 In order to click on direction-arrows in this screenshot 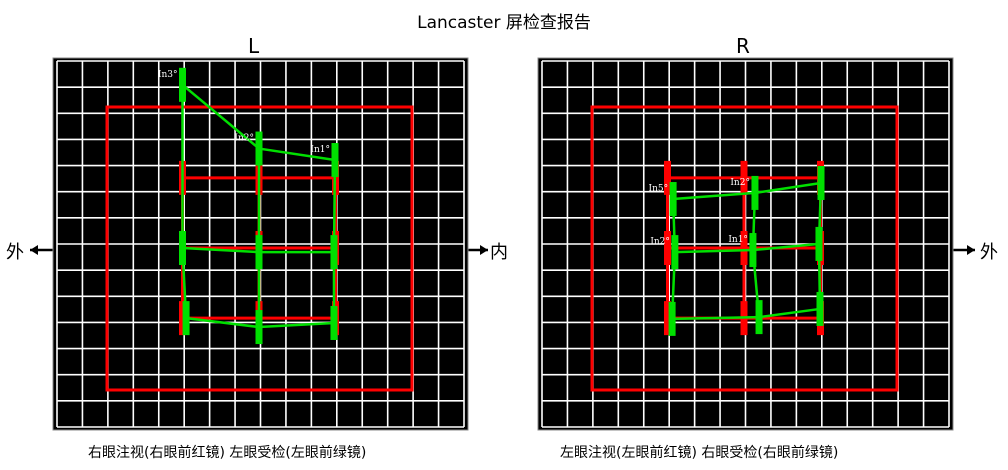, I will do `click(502, 250)`.